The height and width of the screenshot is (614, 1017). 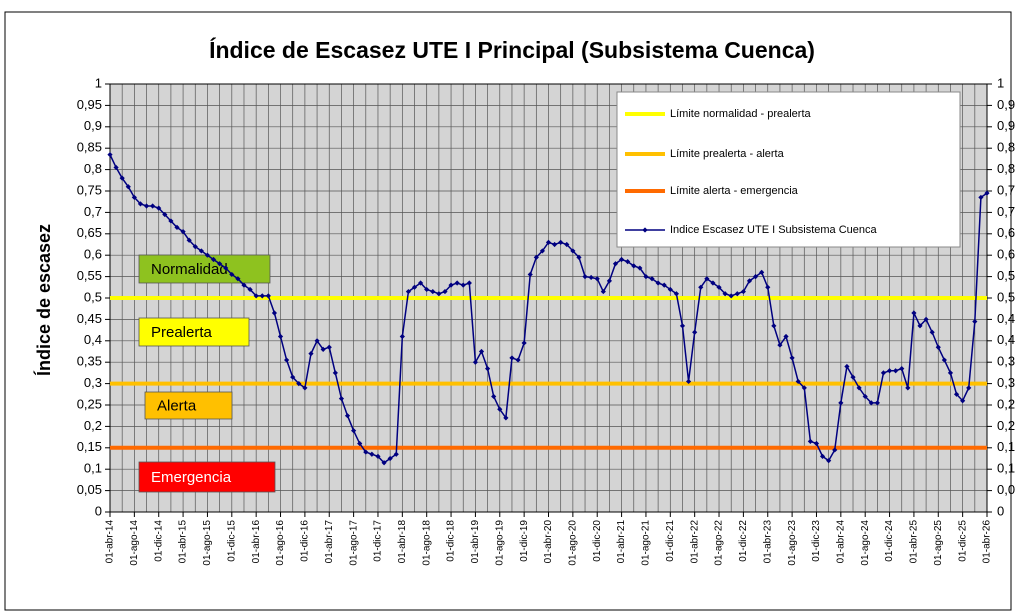 I want to click on legend-label: Límite prealerta - alerta, so click(x=727, y=154).